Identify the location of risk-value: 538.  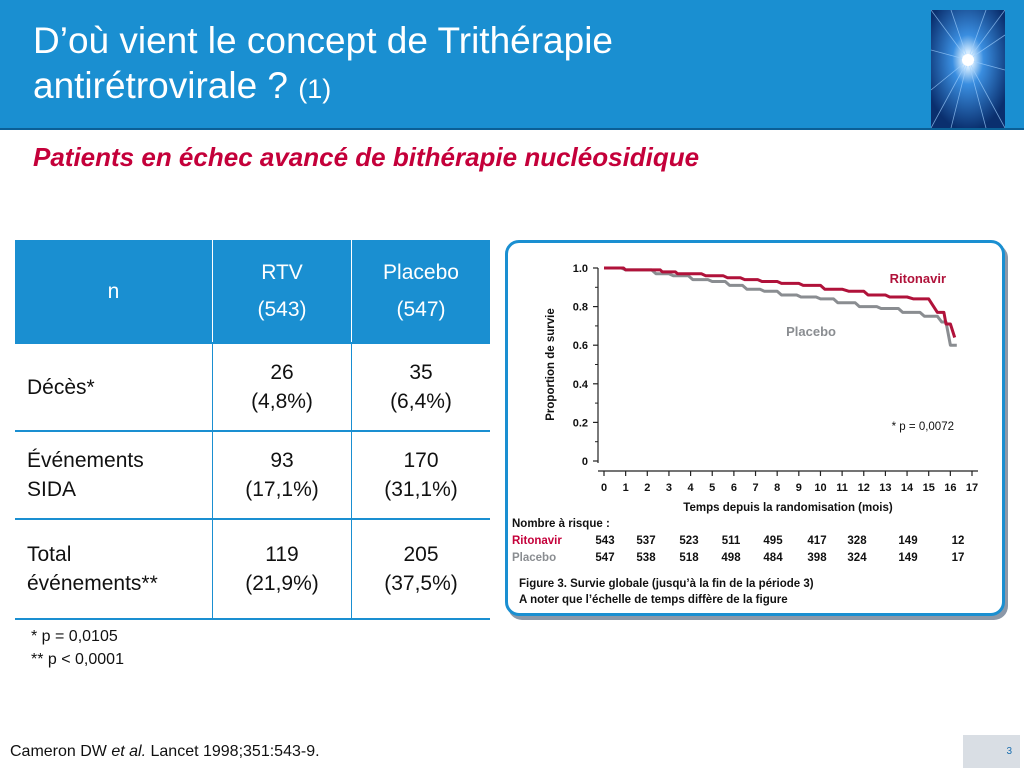
(646, 558).